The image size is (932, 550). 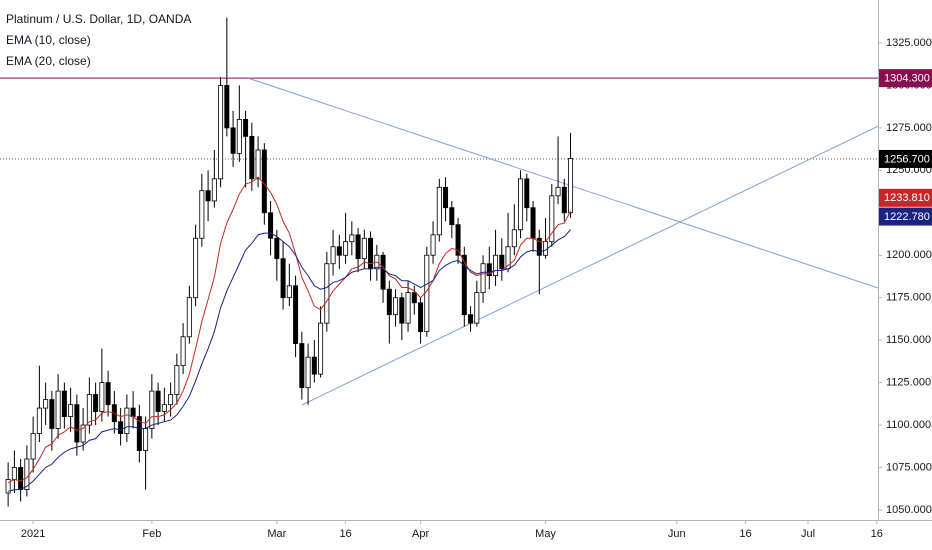 I want to click on x-tick-label: Apr, so click(x=420, y=534).